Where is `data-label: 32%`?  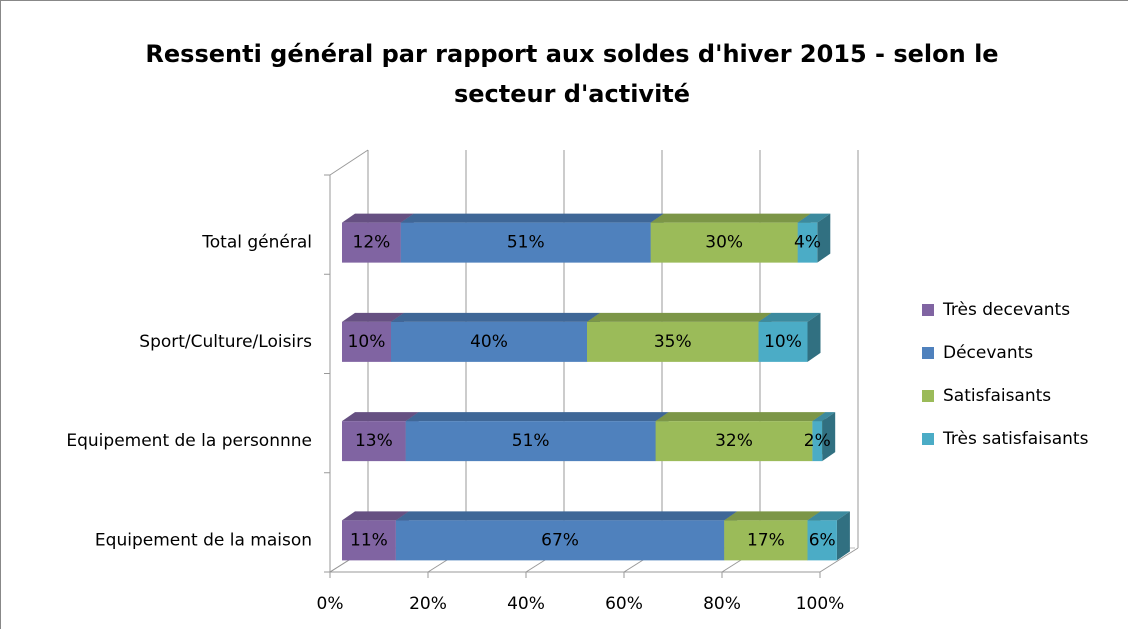
data-label: 32% is located at coordinates (734, 441).